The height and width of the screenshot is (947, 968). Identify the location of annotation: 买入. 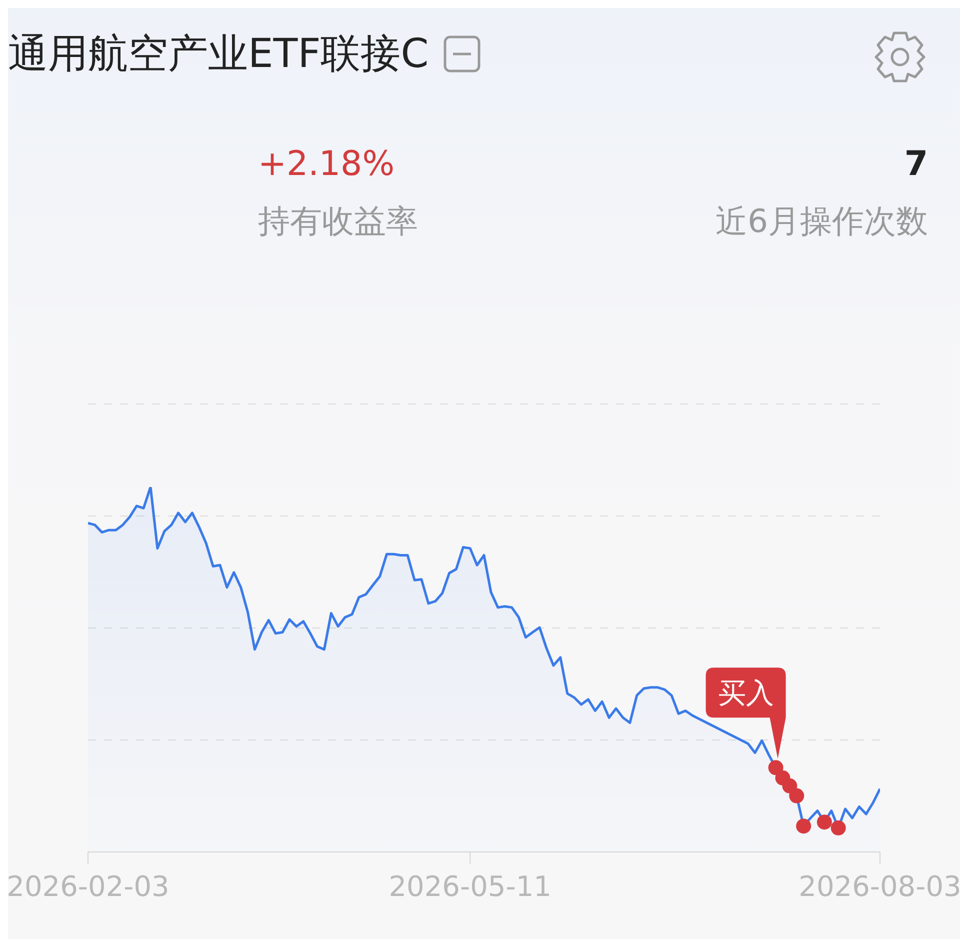
(746, 693).